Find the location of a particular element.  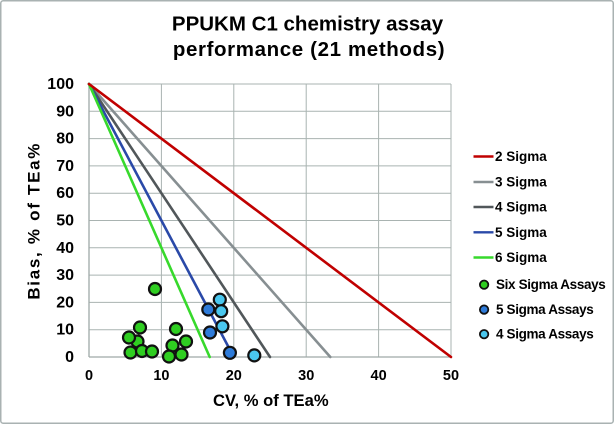

svg-text: 4 Sigma is located at coordinates (521, 207).